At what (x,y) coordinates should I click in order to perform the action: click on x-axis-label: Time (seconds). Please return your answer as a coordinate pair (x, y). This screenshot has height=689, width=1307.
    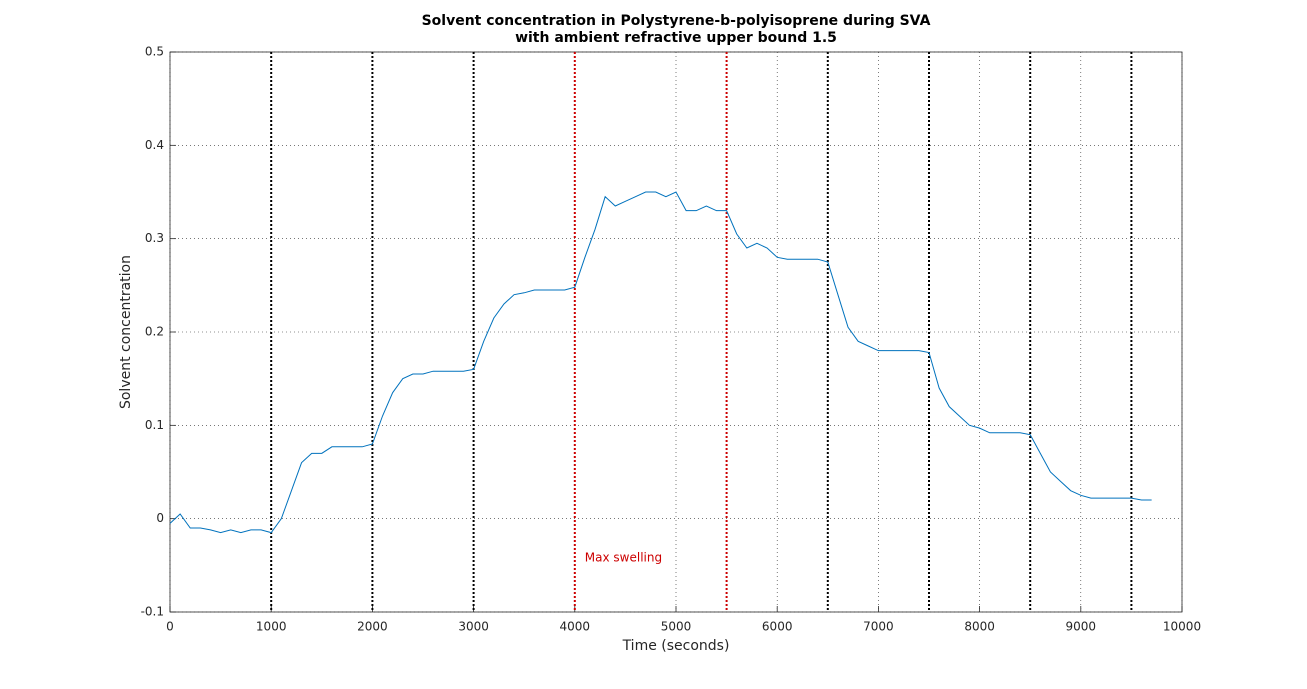
    Looking at the image, I should click on (676, 646).